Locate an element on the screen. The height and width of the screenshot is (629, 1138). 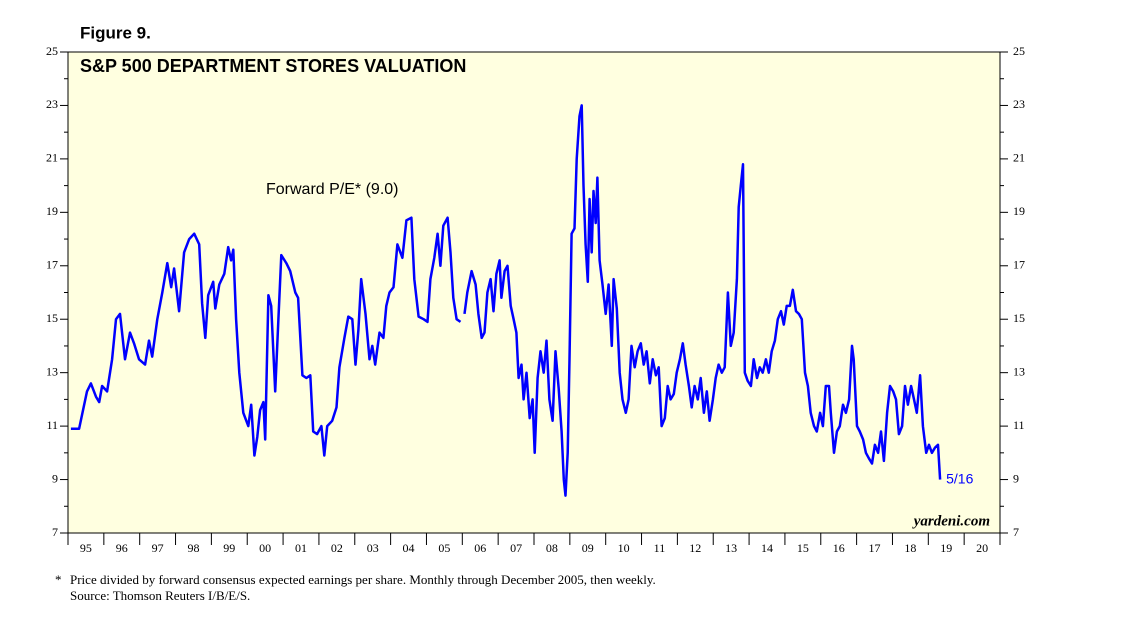
y2-tick-label: 17 is located at coordinates (1019, 265).